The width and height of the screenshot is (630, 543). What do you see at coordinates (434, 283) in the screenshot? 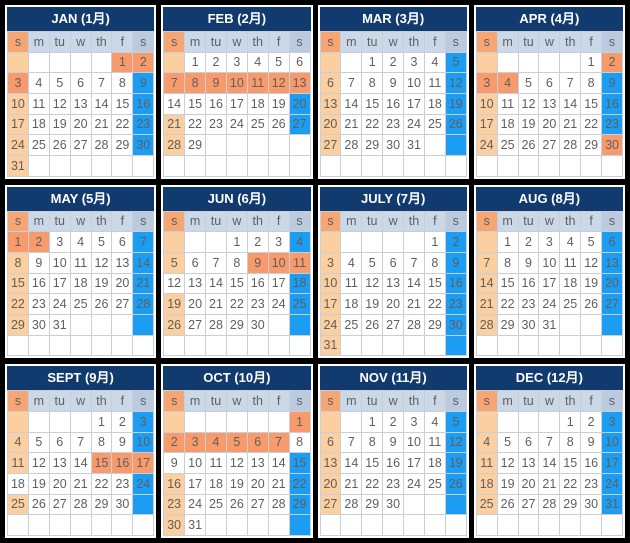
I see `day-cell: 15` at bounding box center [434, 283].